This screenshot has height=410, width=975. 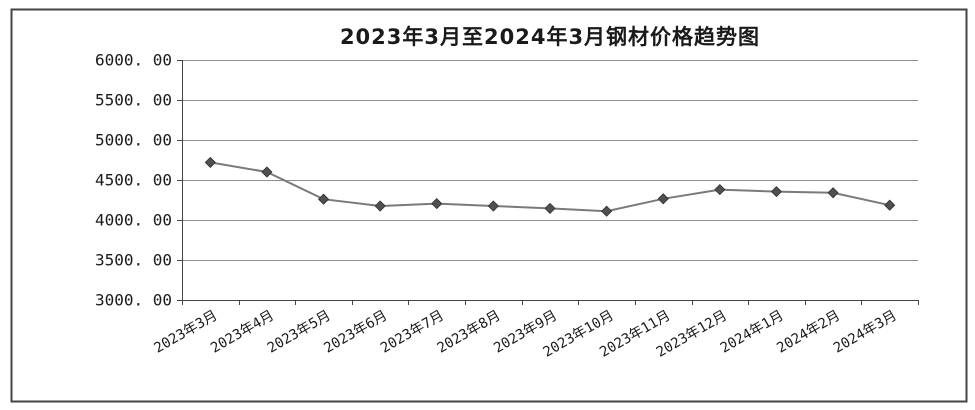 I want to click on y-tick-label: 6000. 00, so click(x=133, y=60).